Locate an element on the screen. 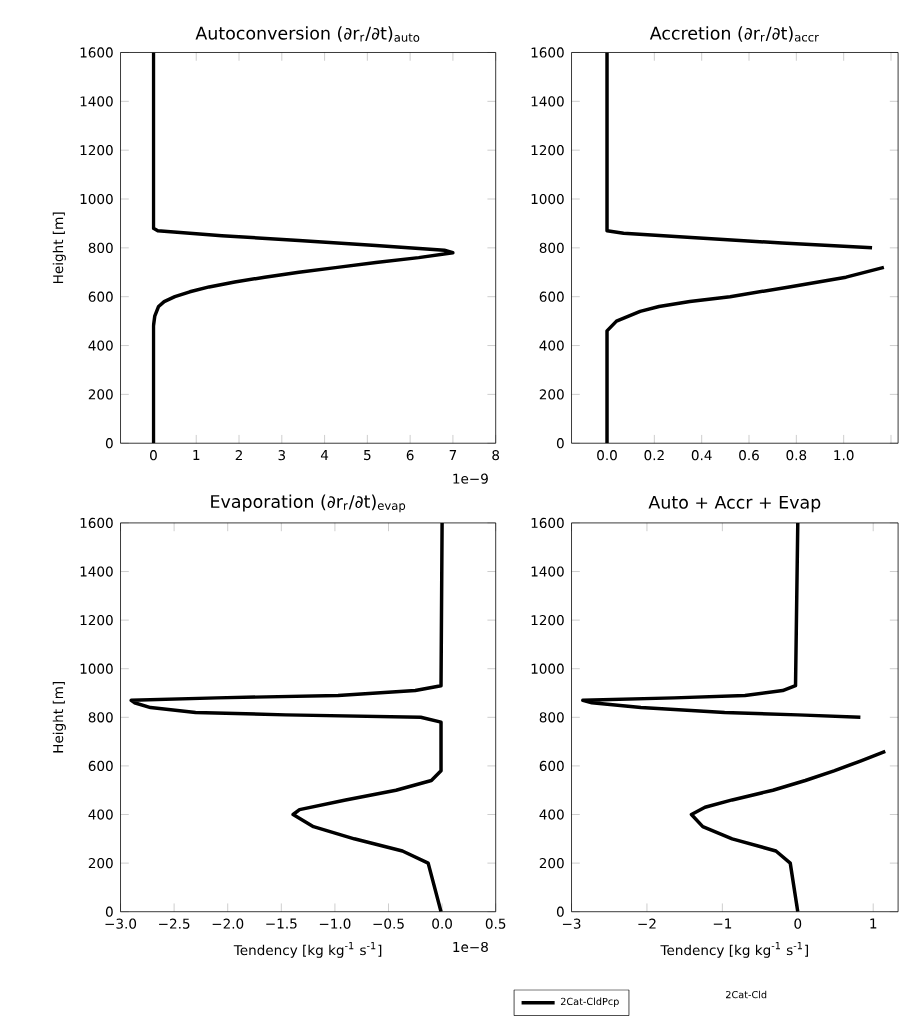 Image resolution: width=900 pixels, height=1016 pixels. chart-title: Accretion (∂r$_{r}$/∂t)$_{accr}$ is located at coordinates (734, 34).